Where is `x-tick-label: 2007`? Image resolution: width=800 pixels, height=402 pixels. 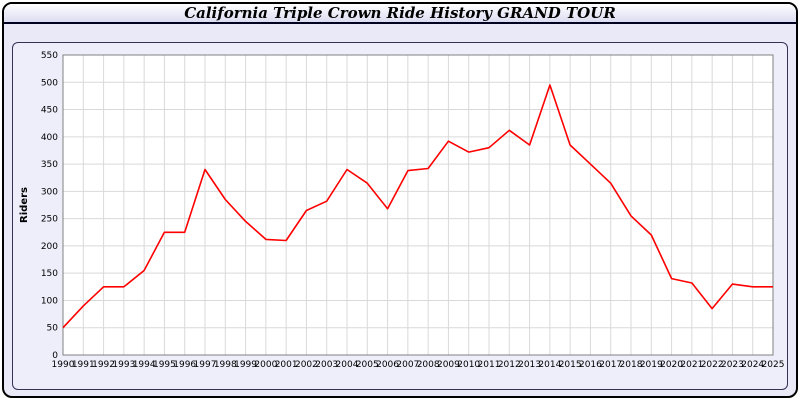
x-tick-label: 2007 is located at coordinates (407, 365).